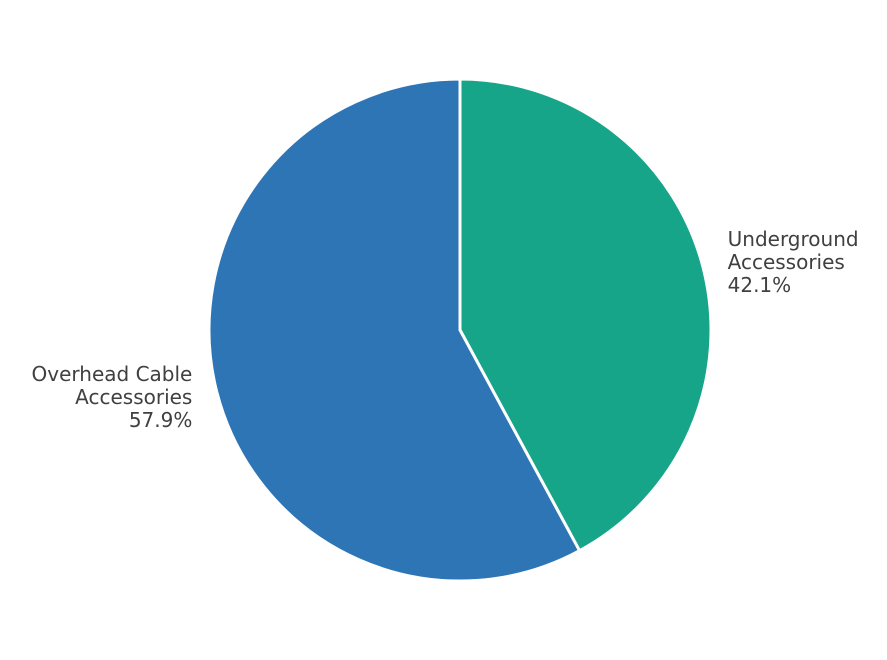 The height and width of the screenshot is (660, 887). Describe the element at coordinates (793, 250) in the screenshot. I see `category-label: Underground Accessories` at that location.